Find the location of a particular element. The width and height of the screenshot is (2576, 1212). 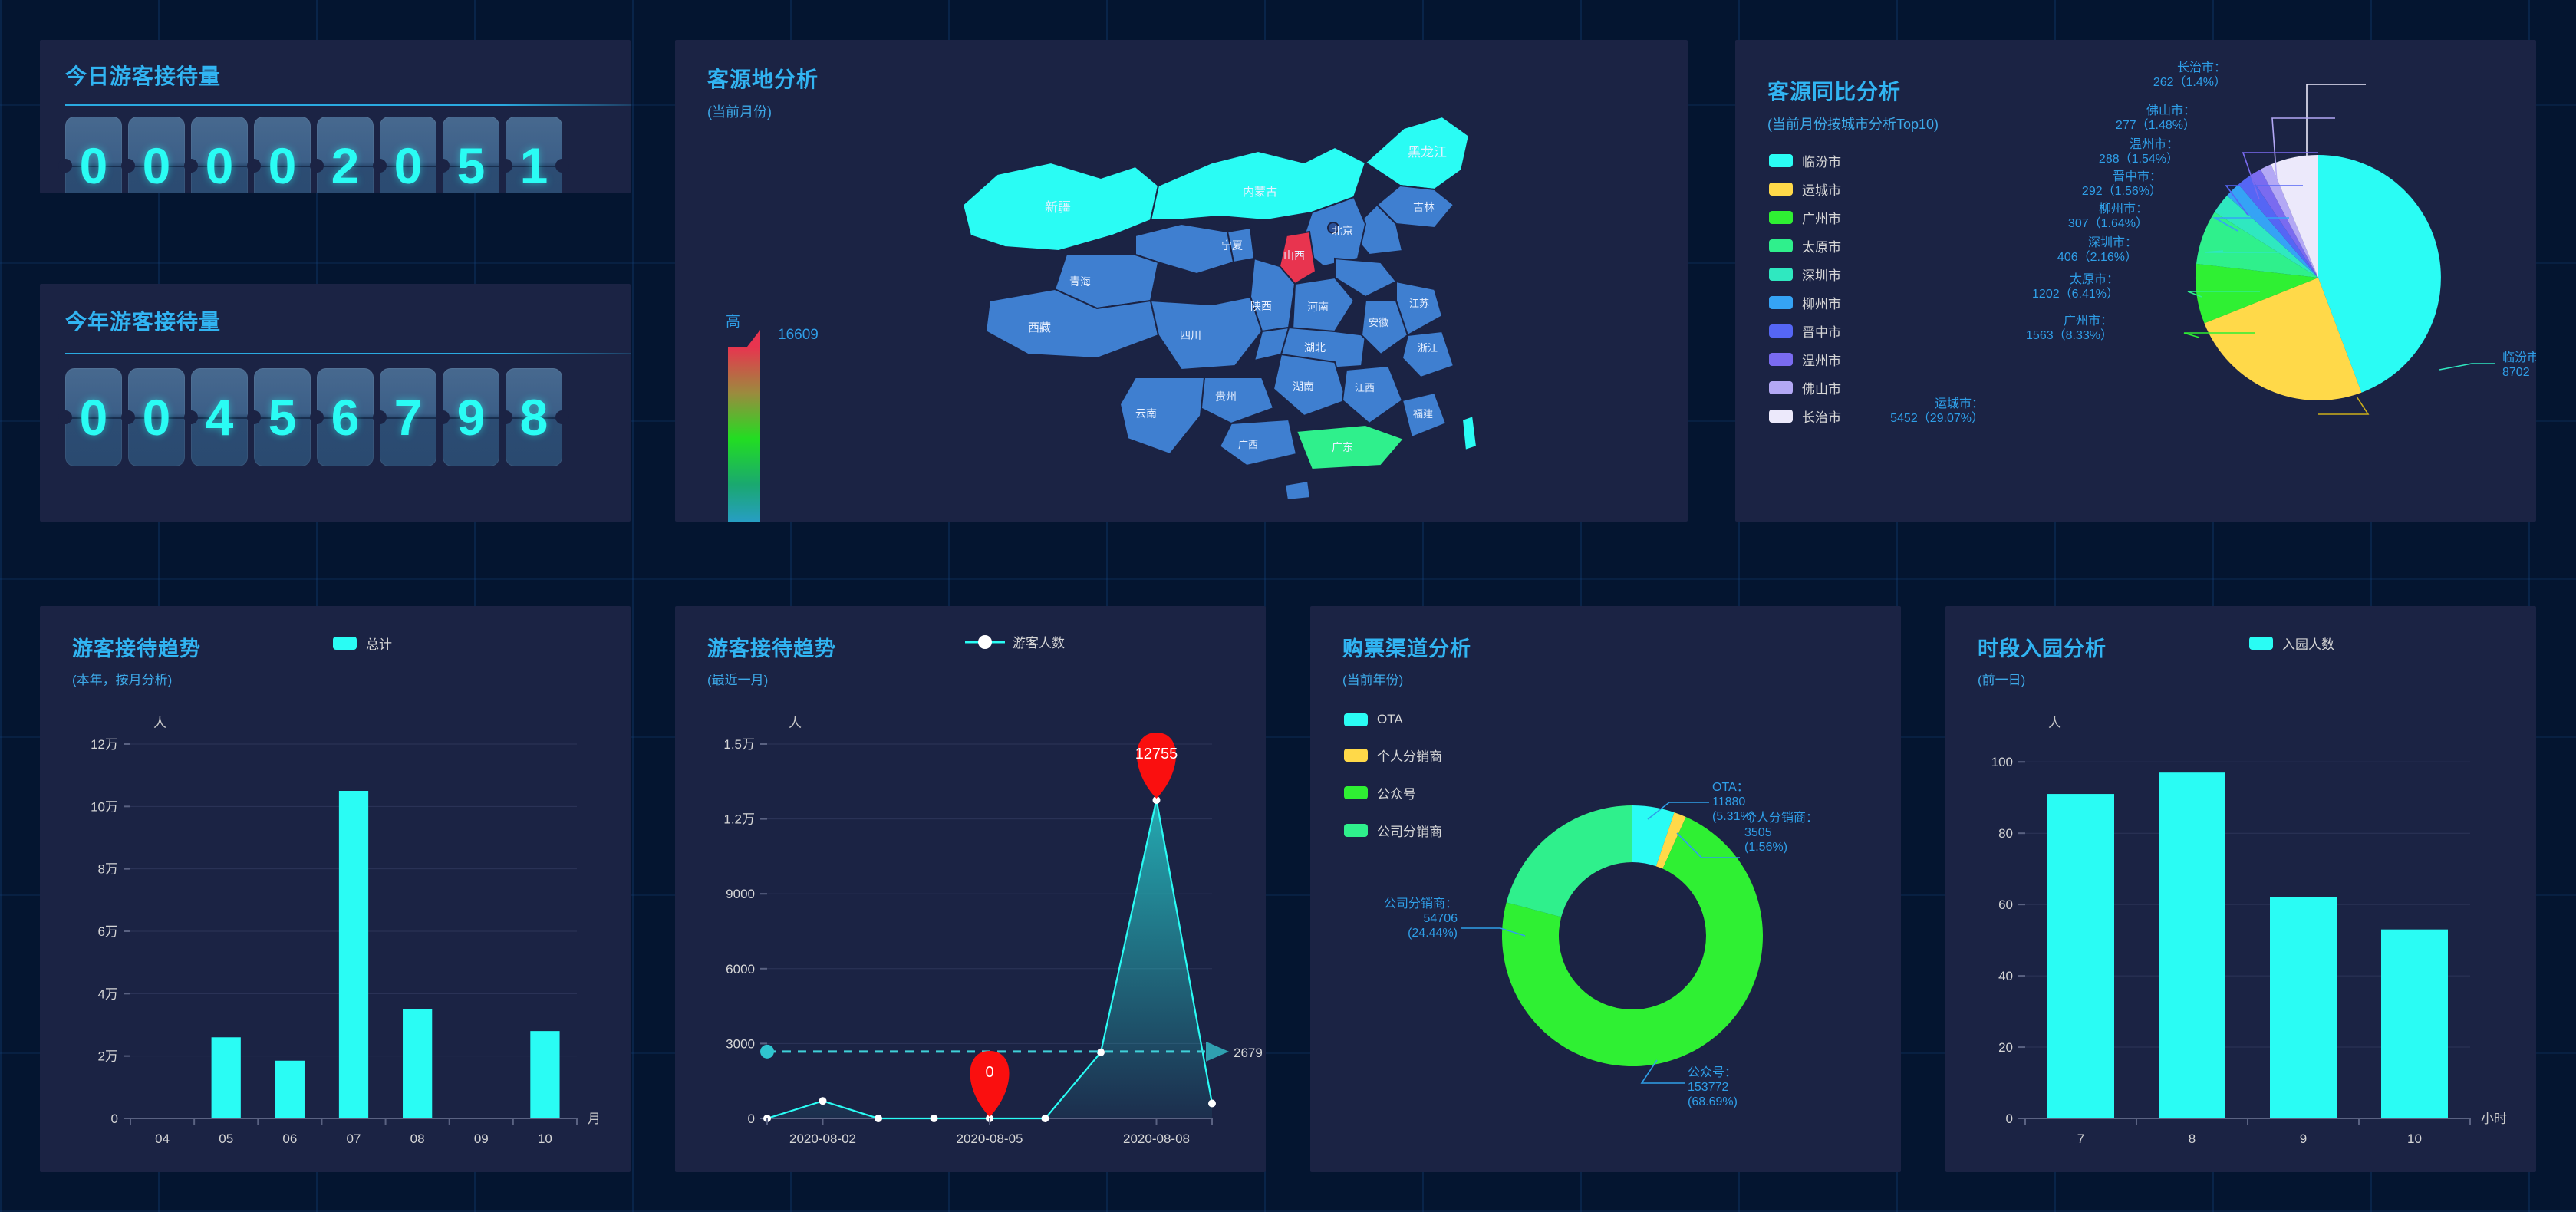

pie-legend-item: 太原市 is located at coordinates (1805, 245).